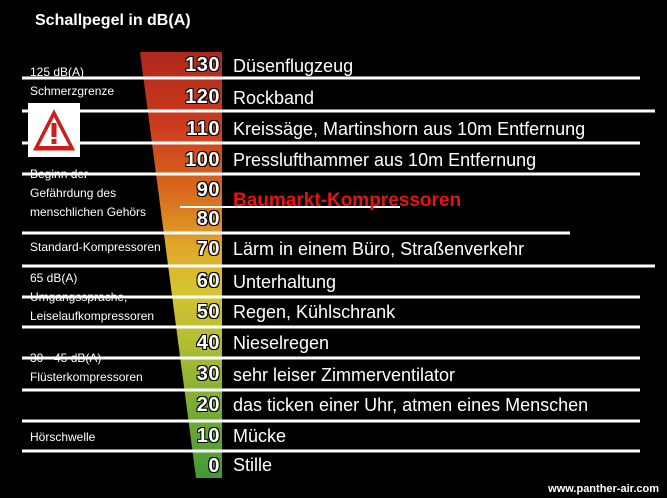 The width and height of the screenshot is (667, 498). I want to click on level-value: 20, so click(208, 405).